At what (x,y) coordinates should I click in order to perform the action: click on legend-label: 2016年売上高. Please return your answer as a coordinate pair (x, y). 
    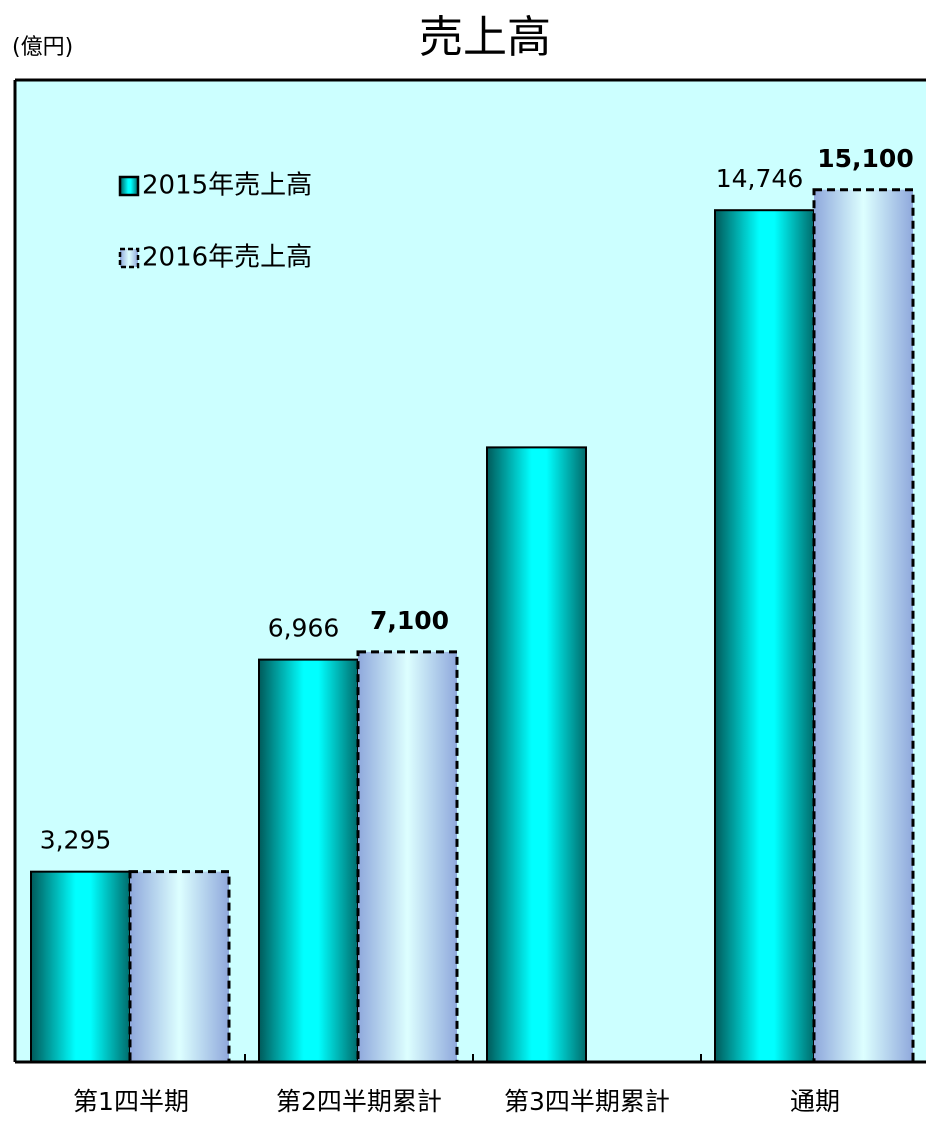
    Looking at the image, I should click on (227, 258).